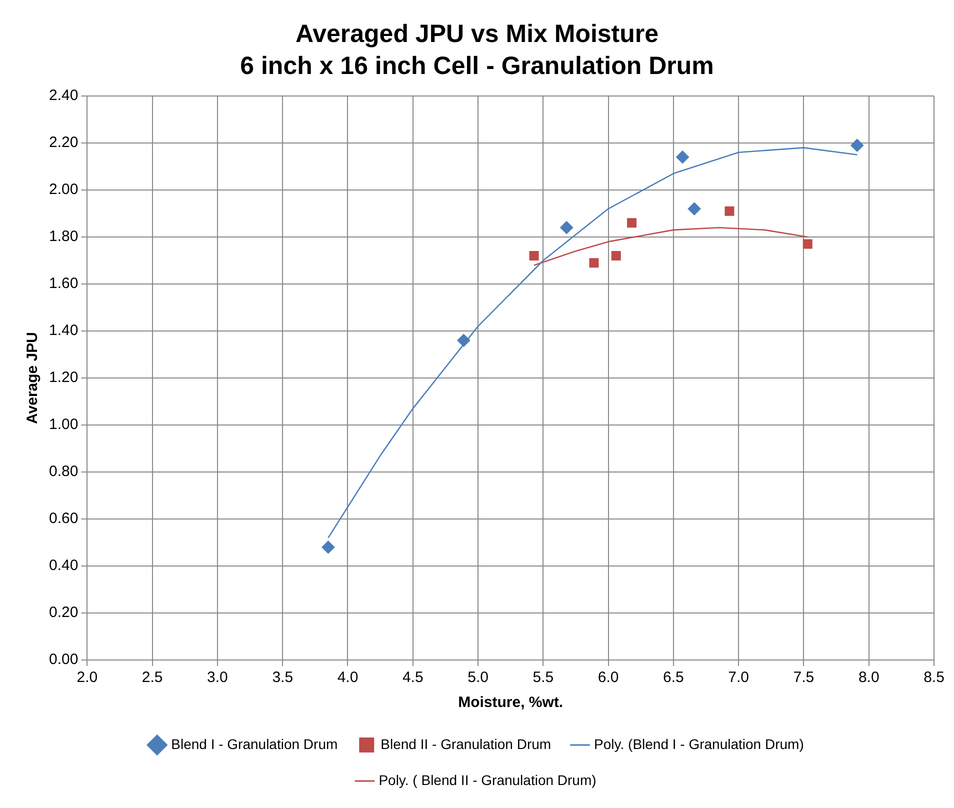 This screenshot has width=954, height=808. Describe the element at coordinates (478, 677) in the screenshot. I see `x-tick-label: 5.0` at that location.